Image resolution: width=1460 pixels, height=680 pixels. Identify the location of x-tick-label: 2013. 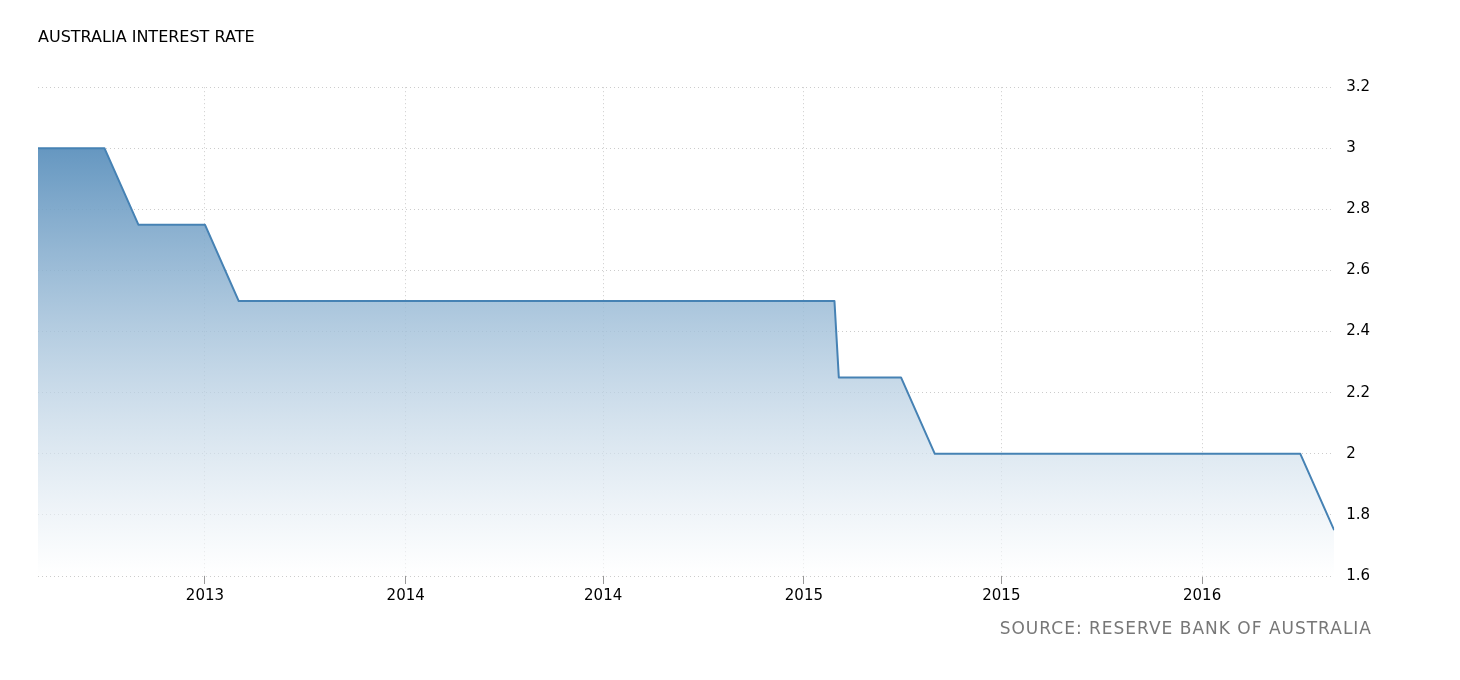
(205, 594).